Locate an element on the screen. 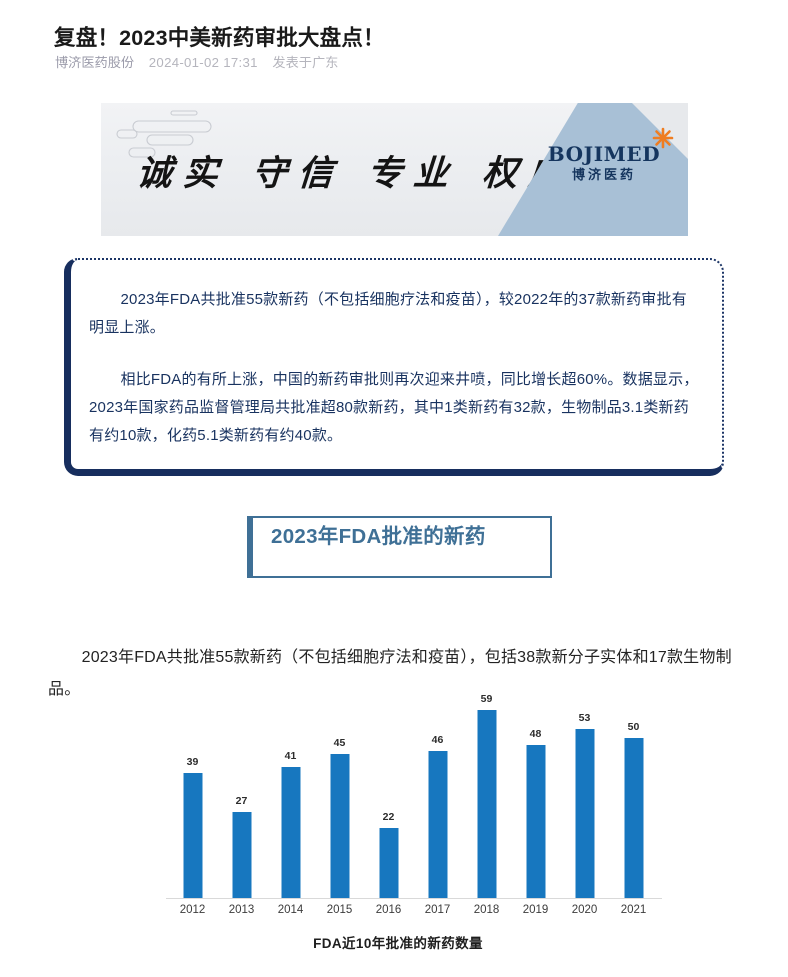 The height and width of the screenshot is (977, 788). bar-value-label: 22 is located at coordinates (388, 817).